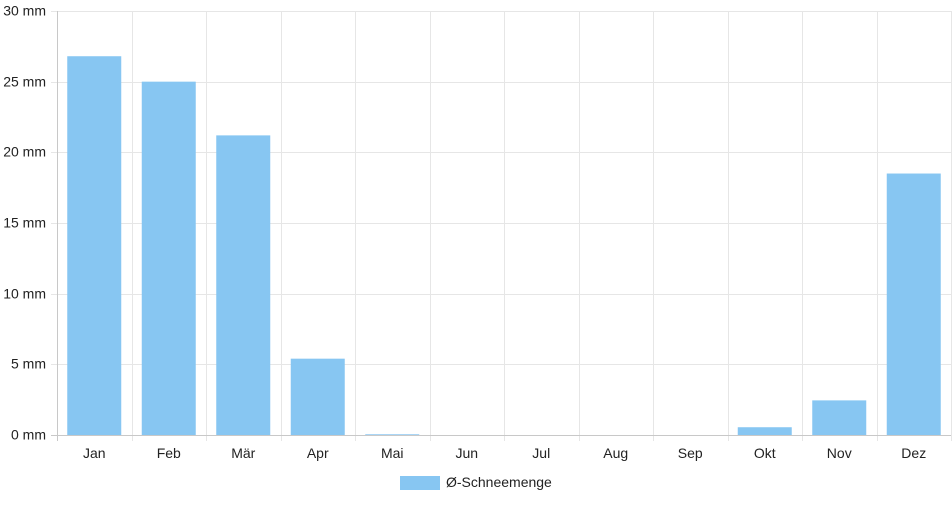  Describe the element at coordinates (94, 453) in the screenshot. I see `x-tick-label: Jan` at that location.